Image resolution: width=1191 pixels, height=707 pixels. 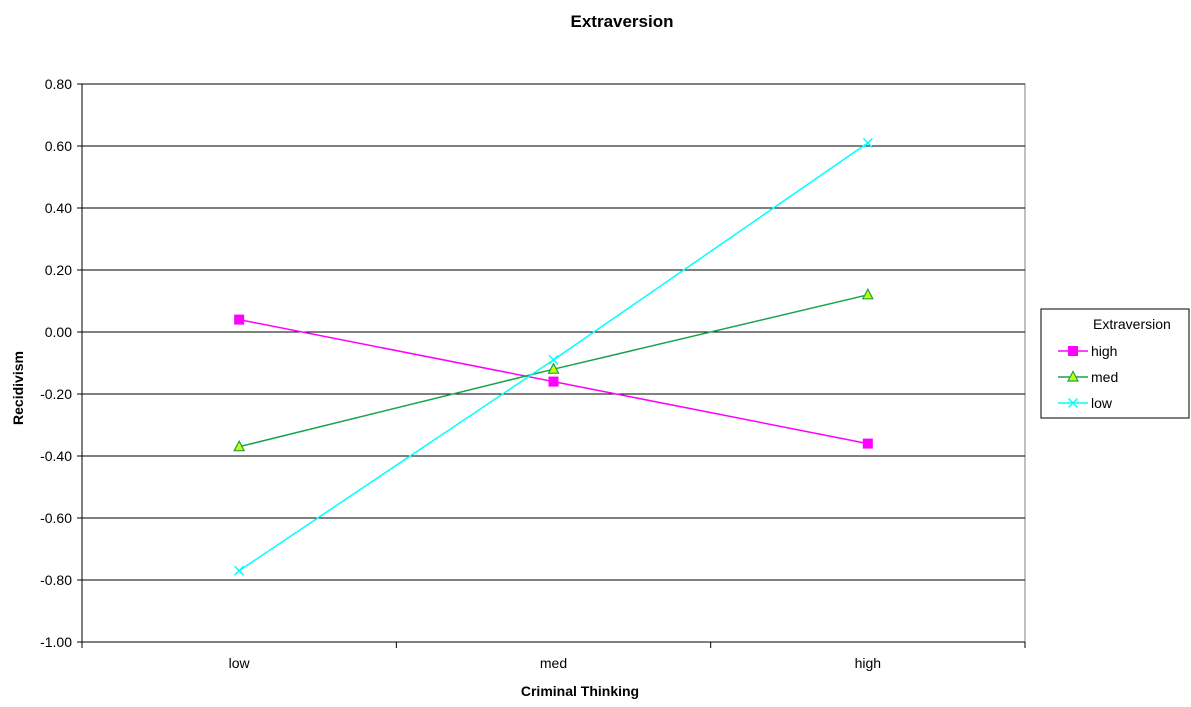 What do you see at coordinates (56, 518) in the screenshot?
I see `y-tick-label: -0.60` at bounding box center [56, 518].